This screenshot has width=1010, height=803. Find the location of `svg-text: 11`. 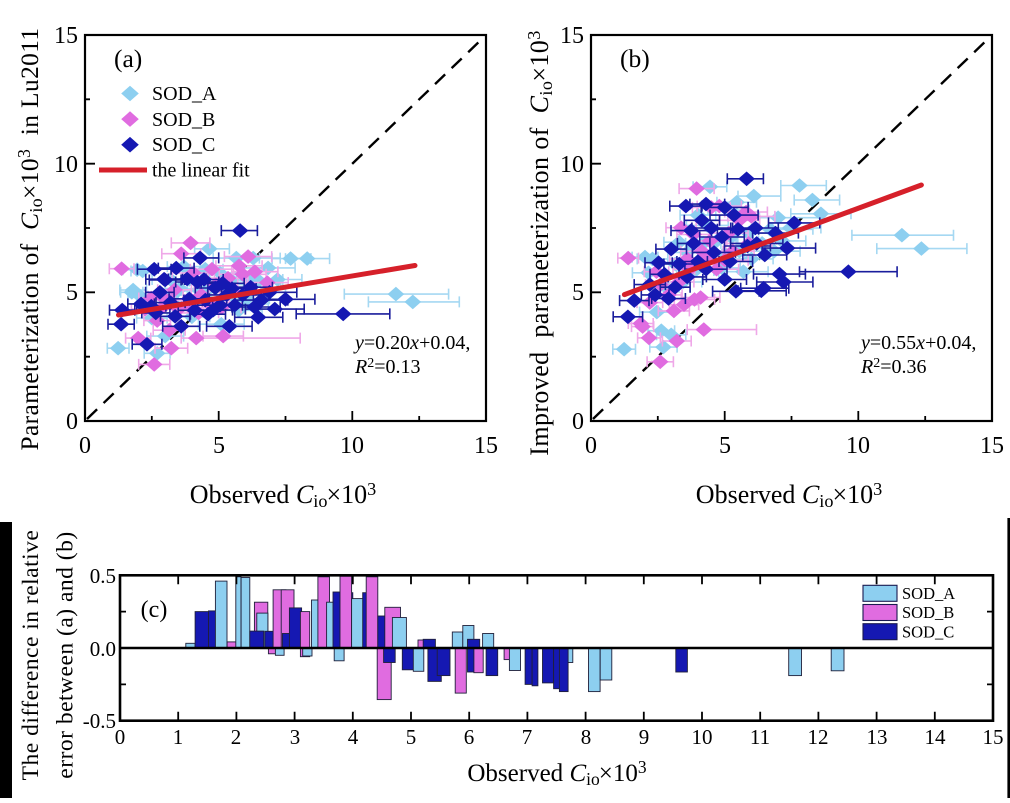

svg-text: 11 is located at coordinates (760, 737).